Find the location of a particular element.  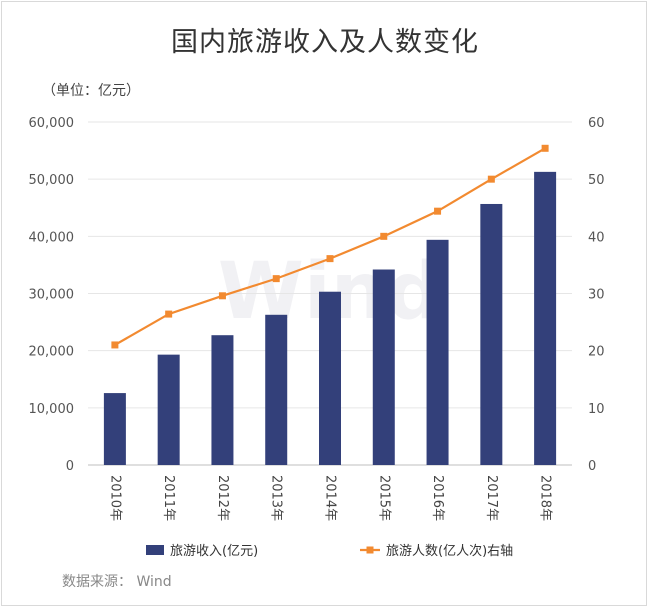

left-axis: 0 10,000 20,000 30,000 40,000 50,000 60,000 is located at coordinates (52, 295).